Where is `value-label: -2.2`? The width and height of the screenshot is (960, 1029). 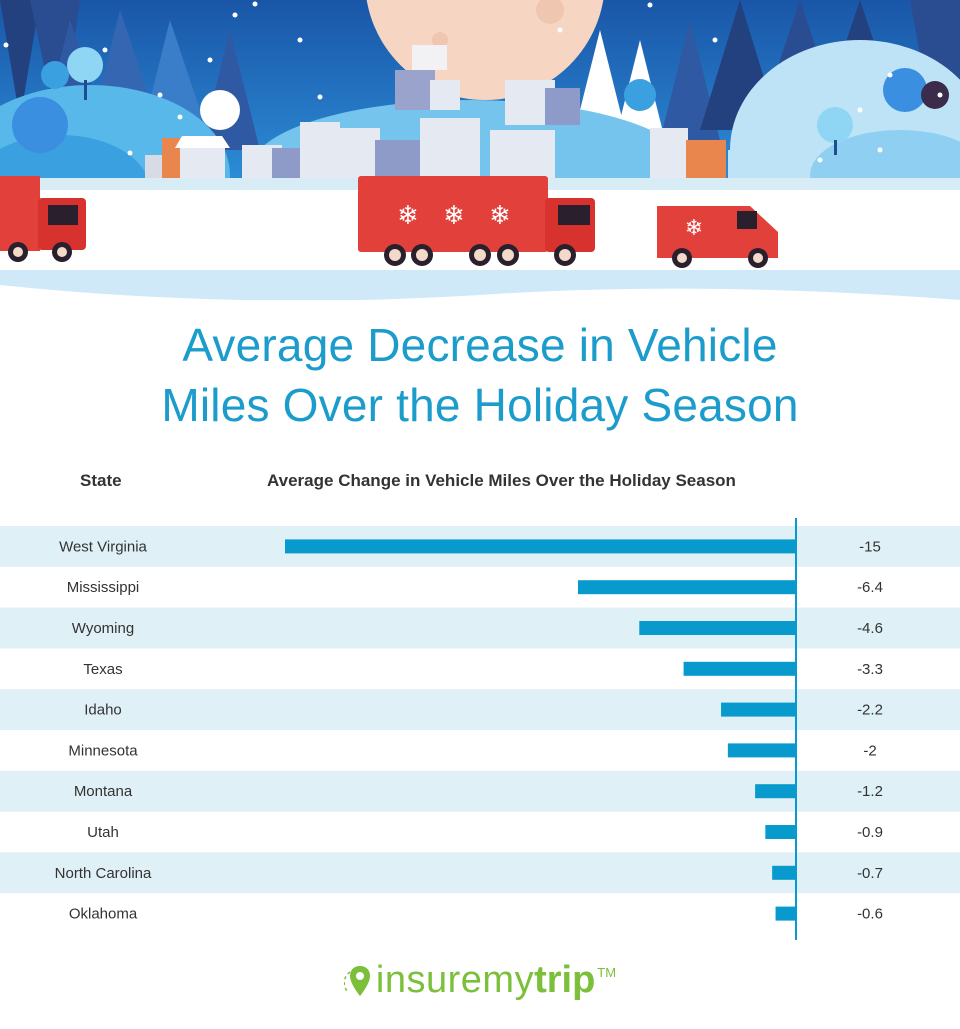 value-label: -2.2 is located at coordinates (870, 710).